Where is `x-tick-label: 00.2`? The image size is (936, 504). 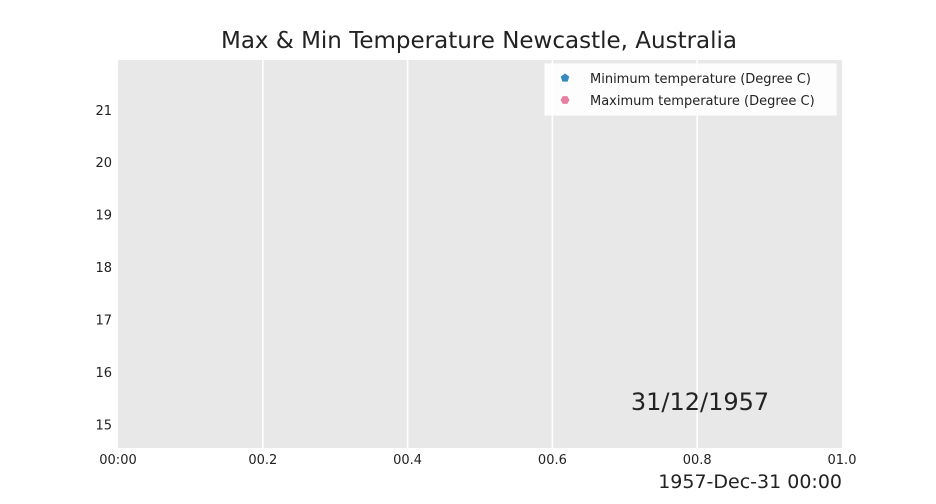
x-tick-label: 00.2 is located at coordinates (262, 460).